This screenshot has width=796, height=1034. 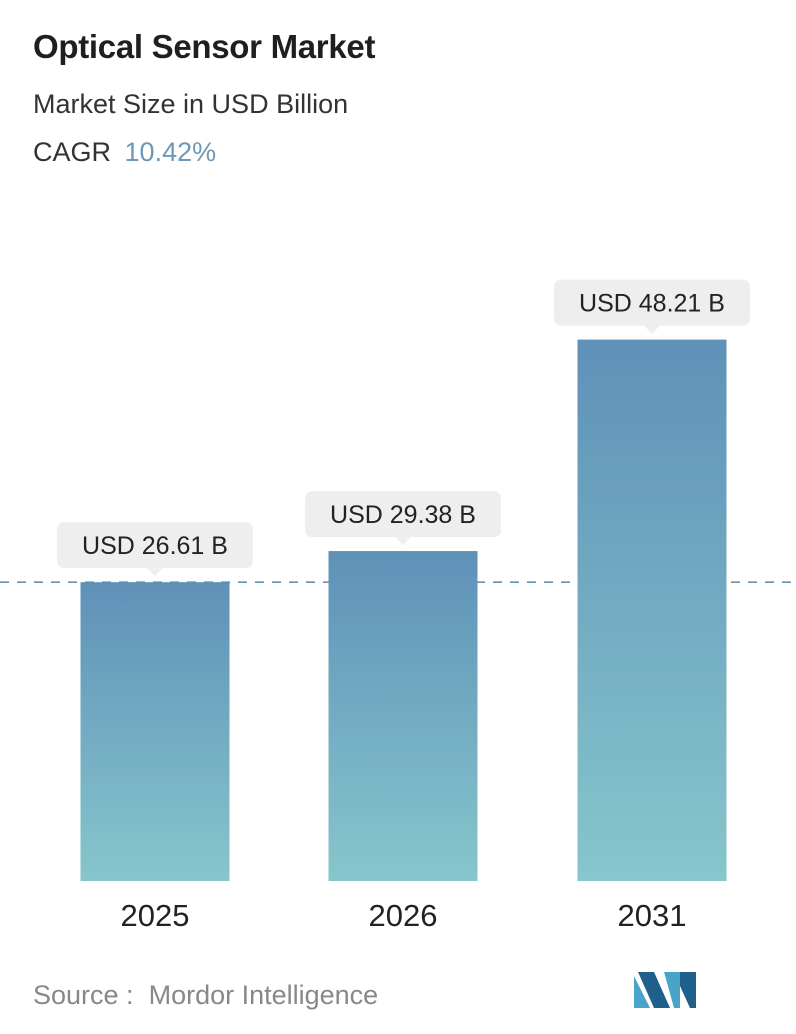 What do you see at coordinates (403, 716) in the screenshot?
I see `bar-2026` at bounding box center [403, 716].